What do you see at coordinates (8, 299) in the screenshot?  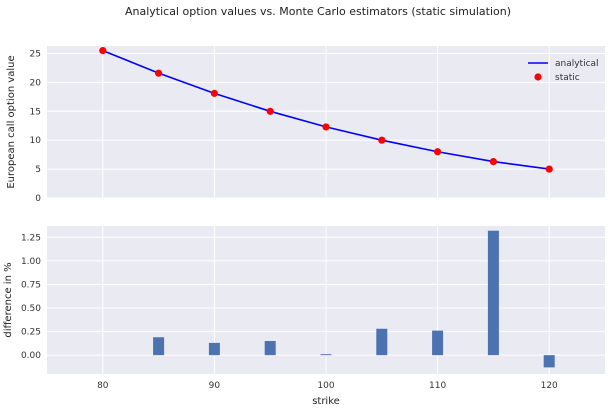 I see `bottom-y-axis-label: difference in %` at bounding box center [8, 299].